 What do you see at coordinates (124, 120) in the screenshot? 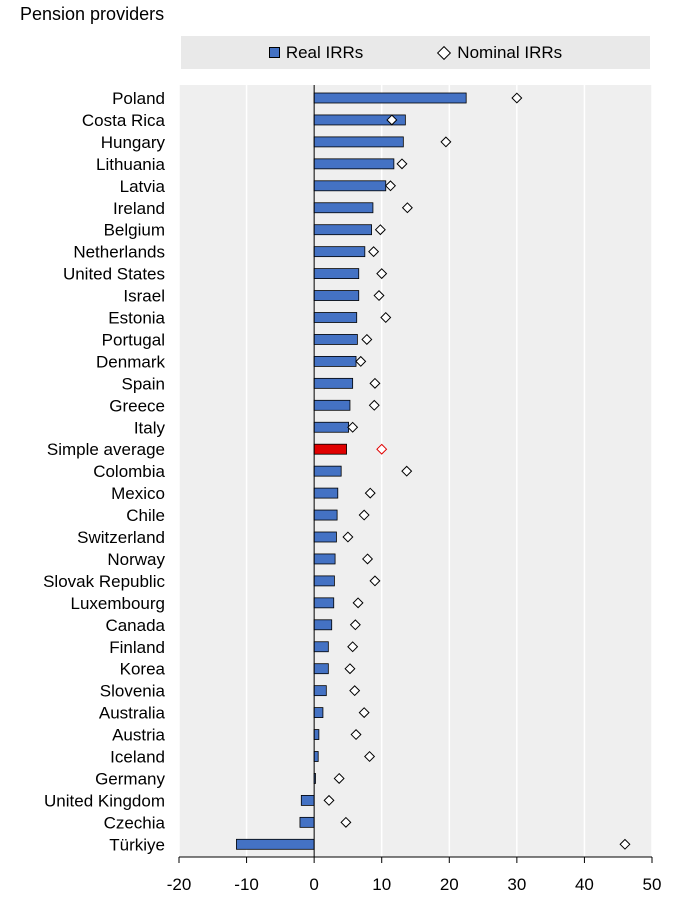
I see `category-label: Costa Rica` at bounding box center [124, 120].